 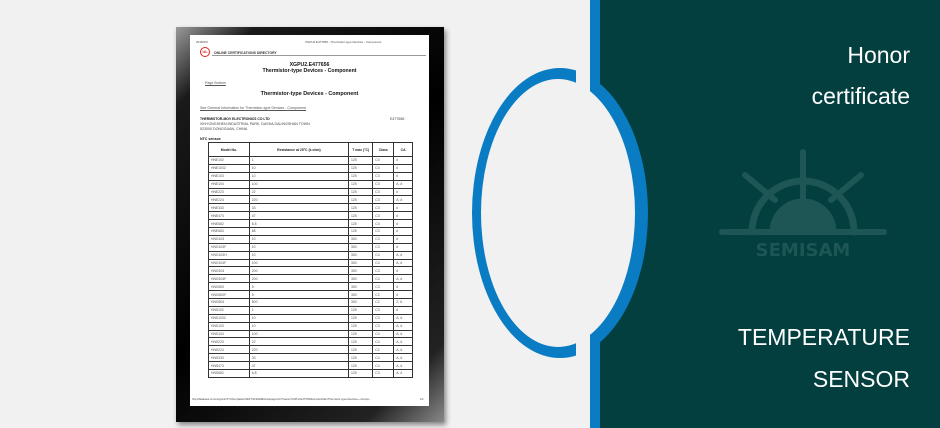 I want to click on table-row: HNS682 6.8 125 C3 A, #, so click(x=310, y=373).